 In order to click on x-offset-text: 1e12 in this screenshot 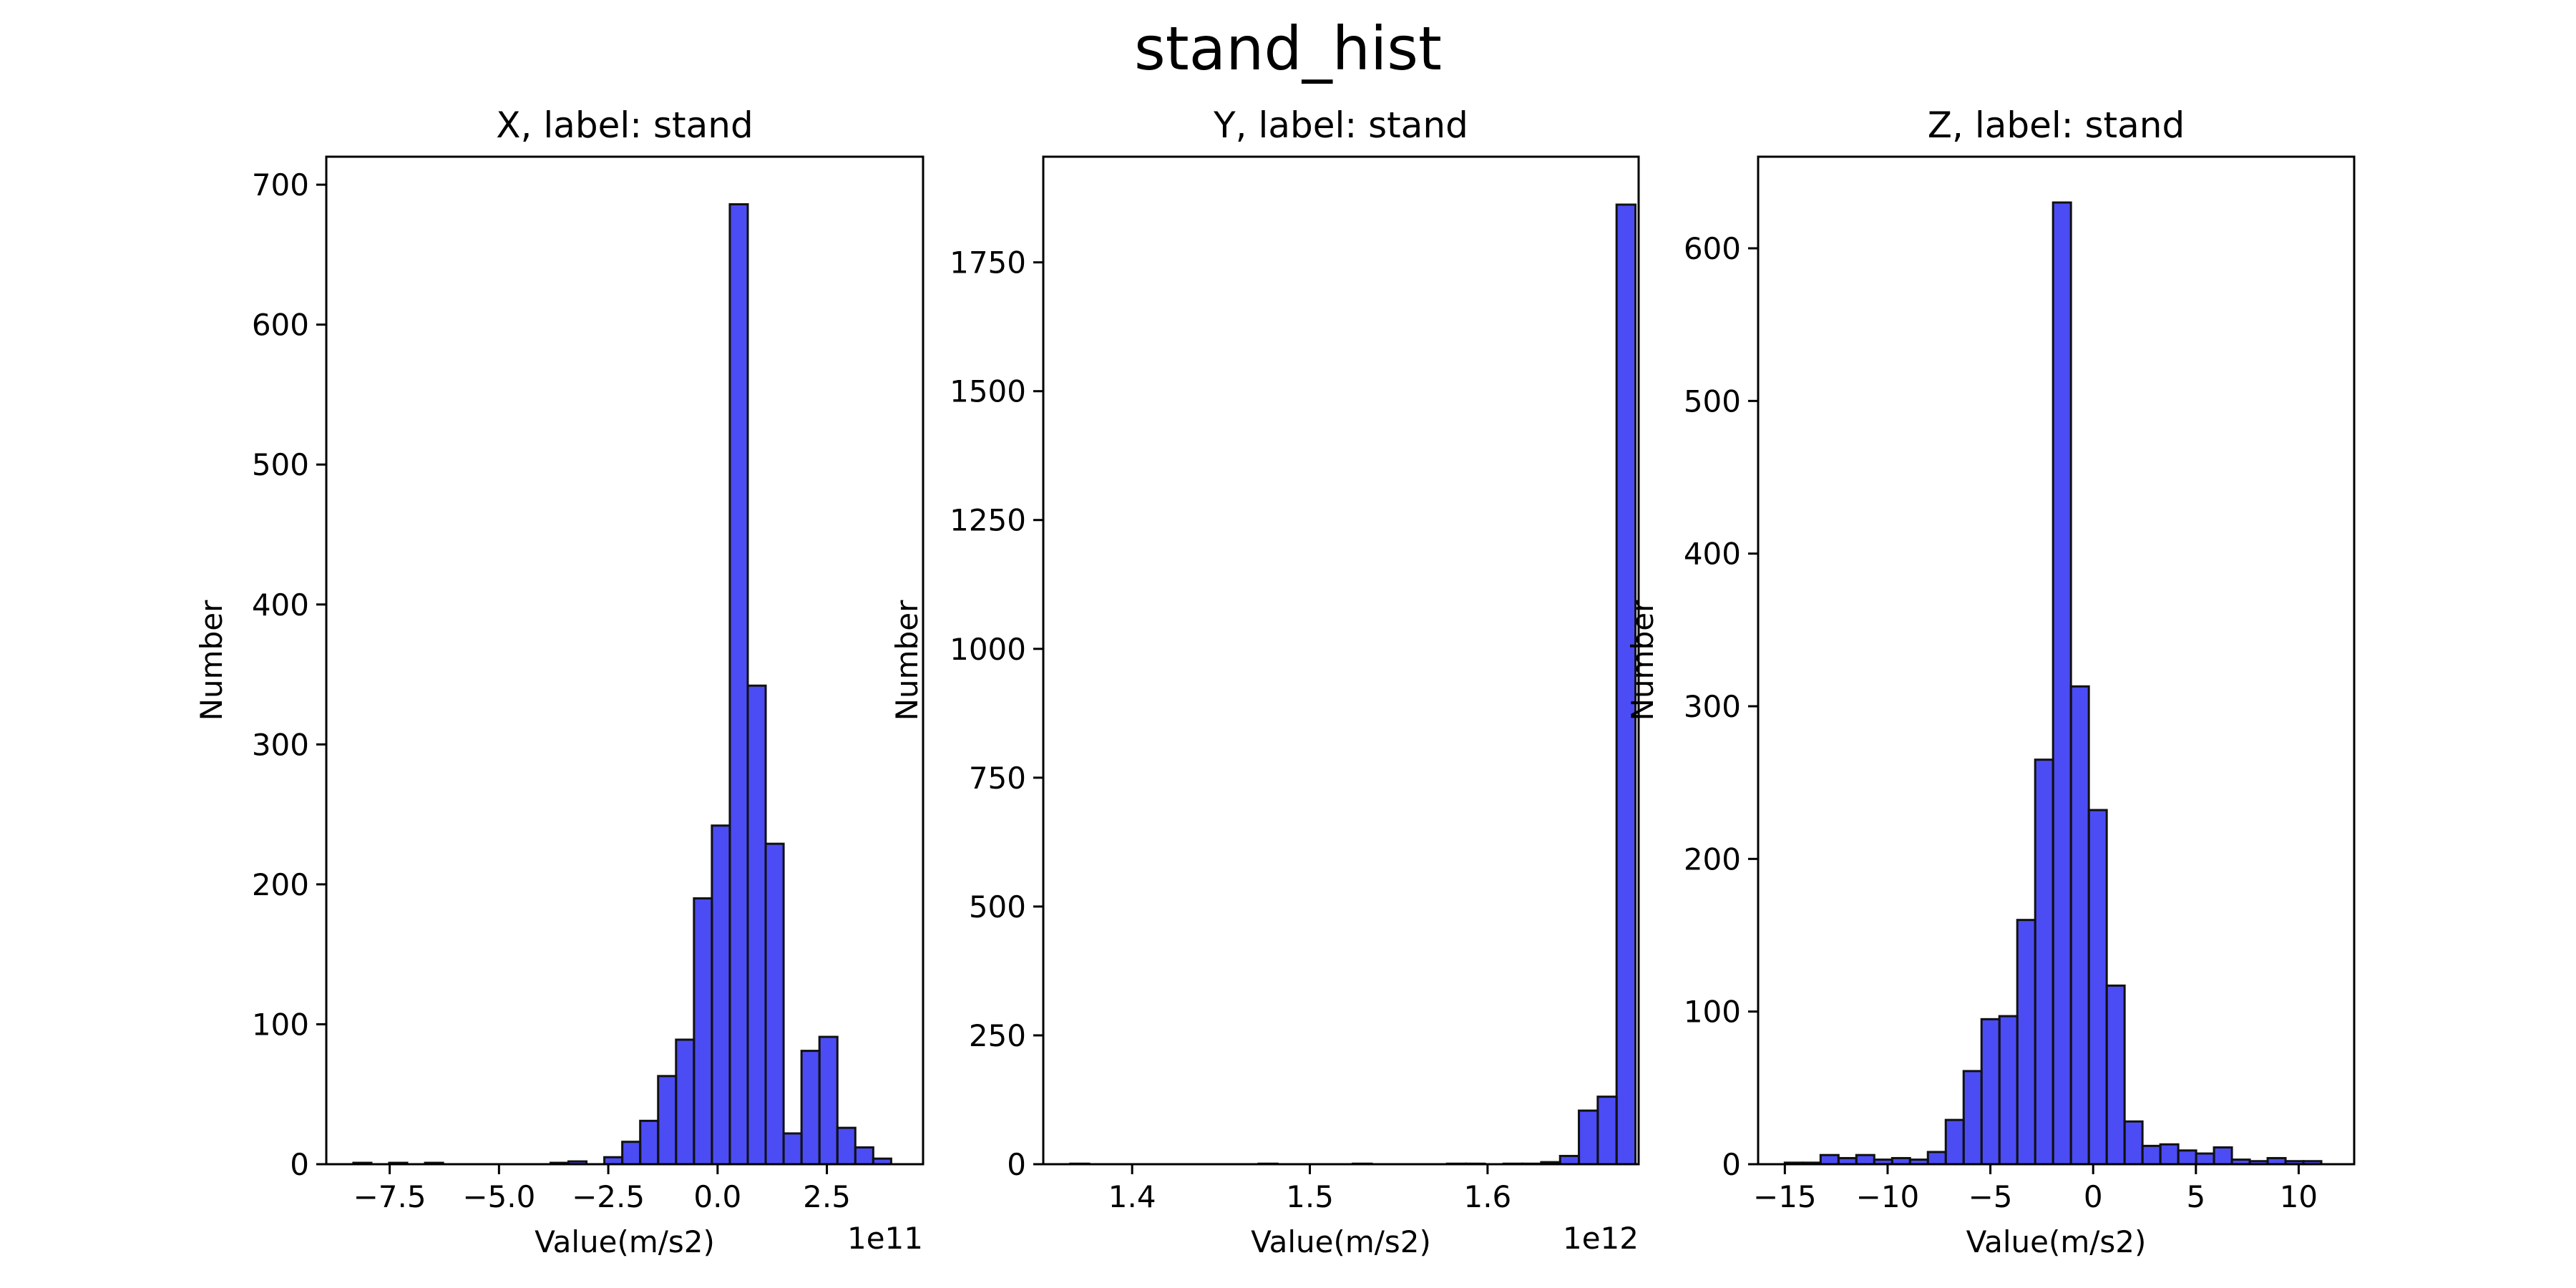, I will do `click(1601, 1238)`.